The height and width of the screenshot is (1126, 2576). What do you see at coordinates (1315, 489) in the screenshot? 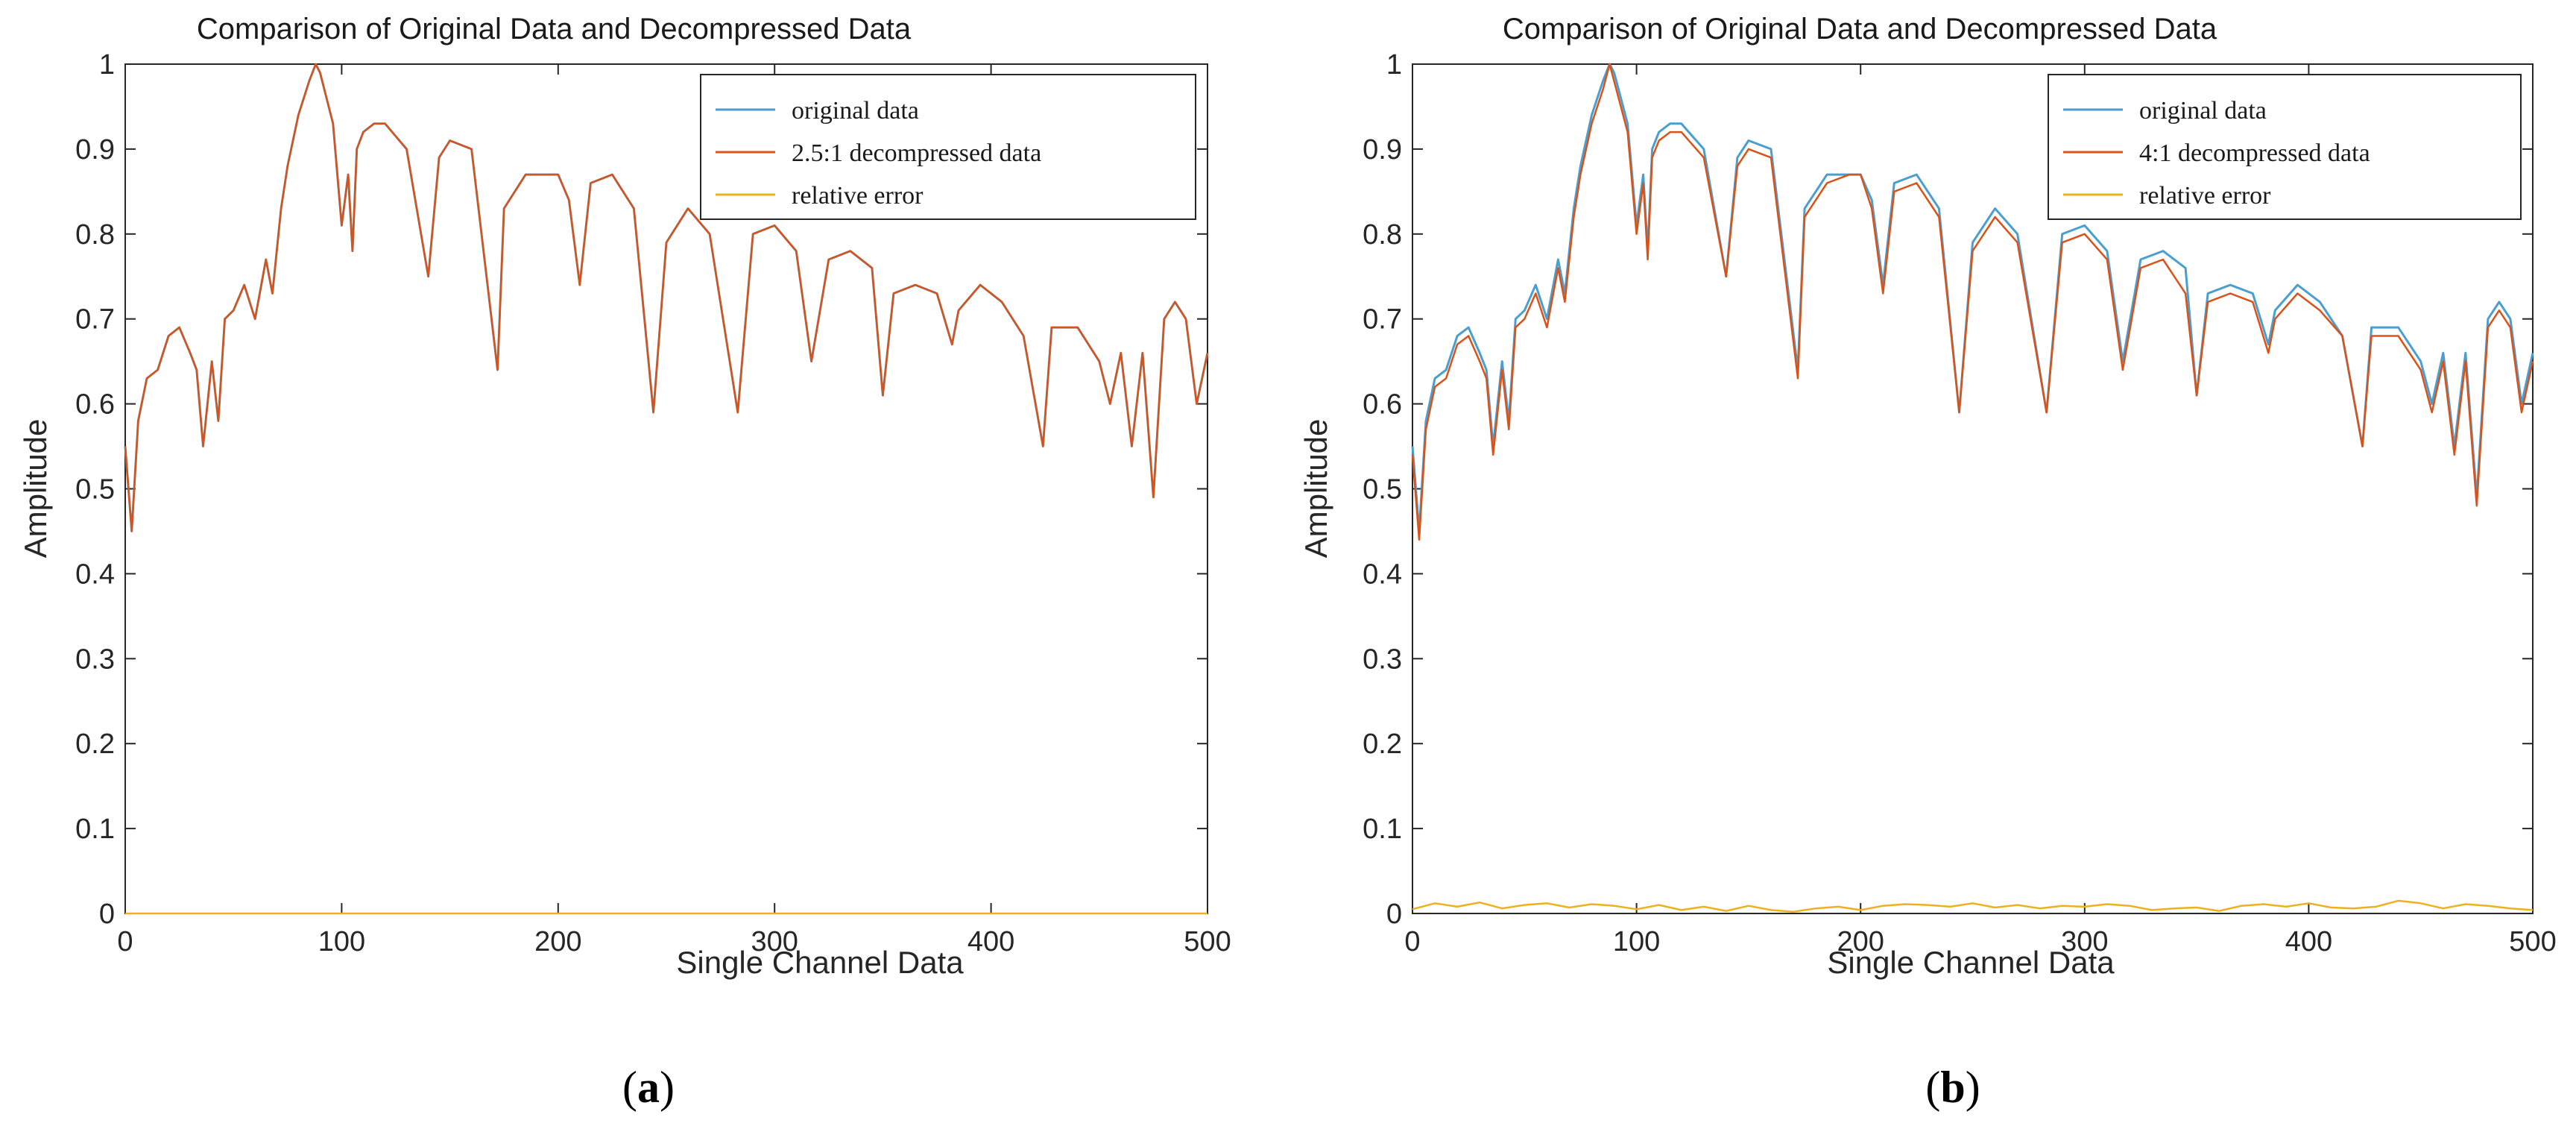
I see `y-axis-label-b: Amplitude` at bounding box center [1315, 489].